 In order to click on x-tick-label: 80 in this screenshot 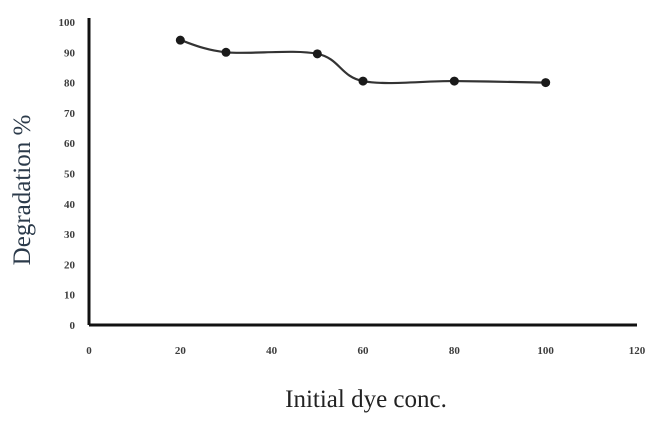, I will do `click(455, 351)`.